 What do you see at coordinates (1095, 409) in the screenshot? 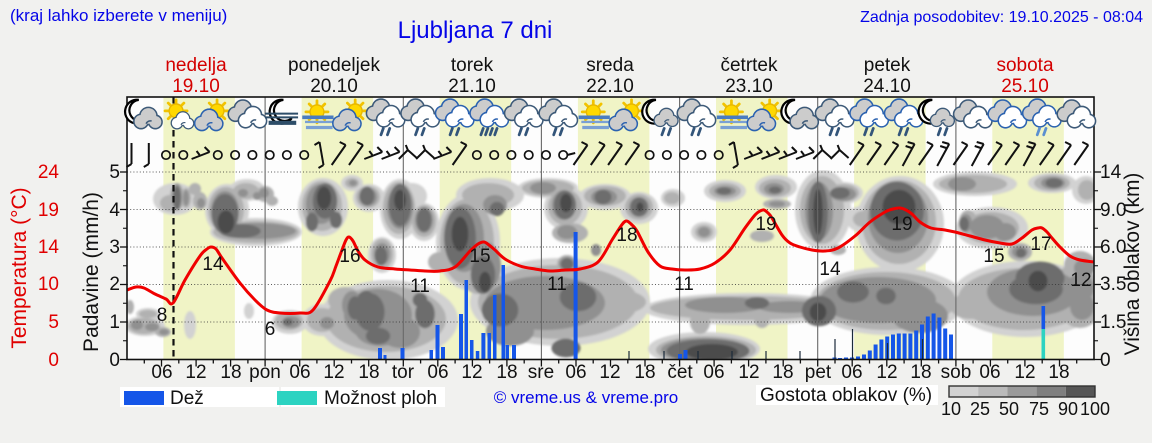
I see `svg-text: 100` at bounding box center [1095, 409].